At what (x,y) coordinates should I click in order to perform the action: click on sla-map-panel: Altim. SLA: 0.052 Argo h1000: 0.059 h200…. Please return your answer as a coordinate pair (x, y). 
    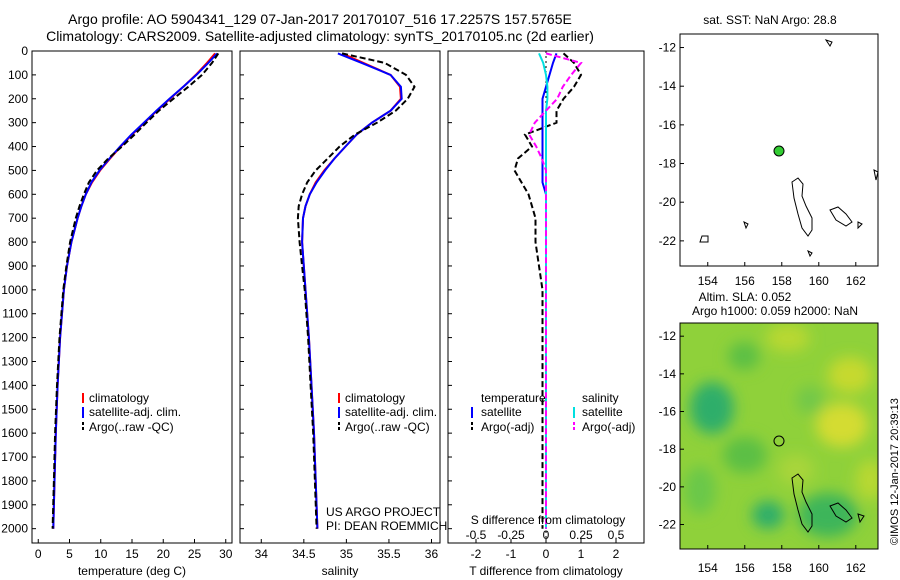
    Looking at the image, I should click on (769, 432).